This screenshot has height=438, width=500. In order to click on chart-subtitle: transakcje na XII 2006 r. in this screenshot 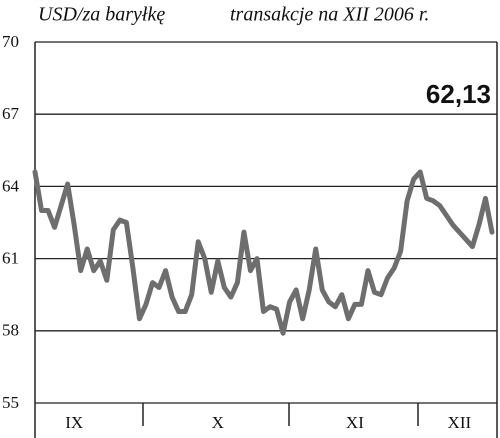, I will do `click(329, 15)`.